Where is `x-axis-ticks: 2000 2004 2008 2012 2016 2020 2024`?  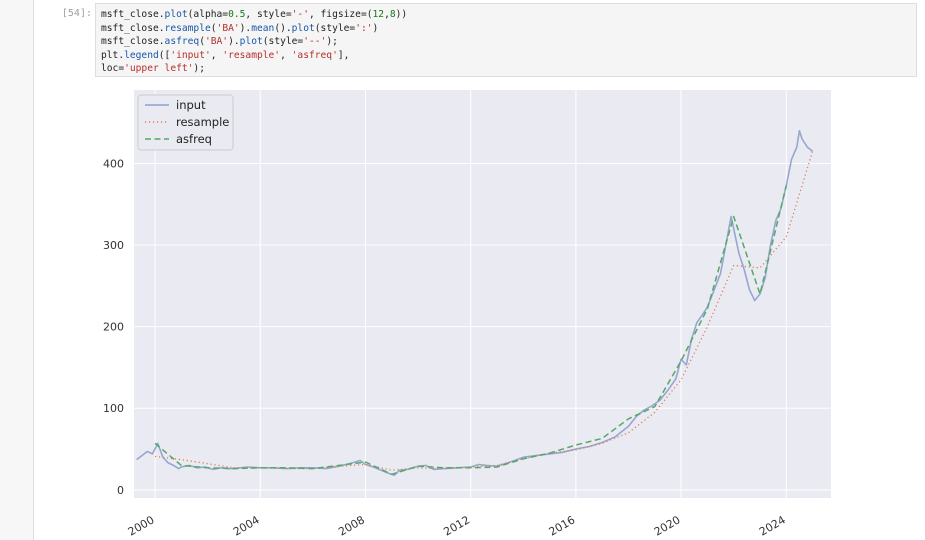 x-axis-ticks: 2000 2004 2008 2012 2016 2020 2024 is located at coordinates (457, 525).